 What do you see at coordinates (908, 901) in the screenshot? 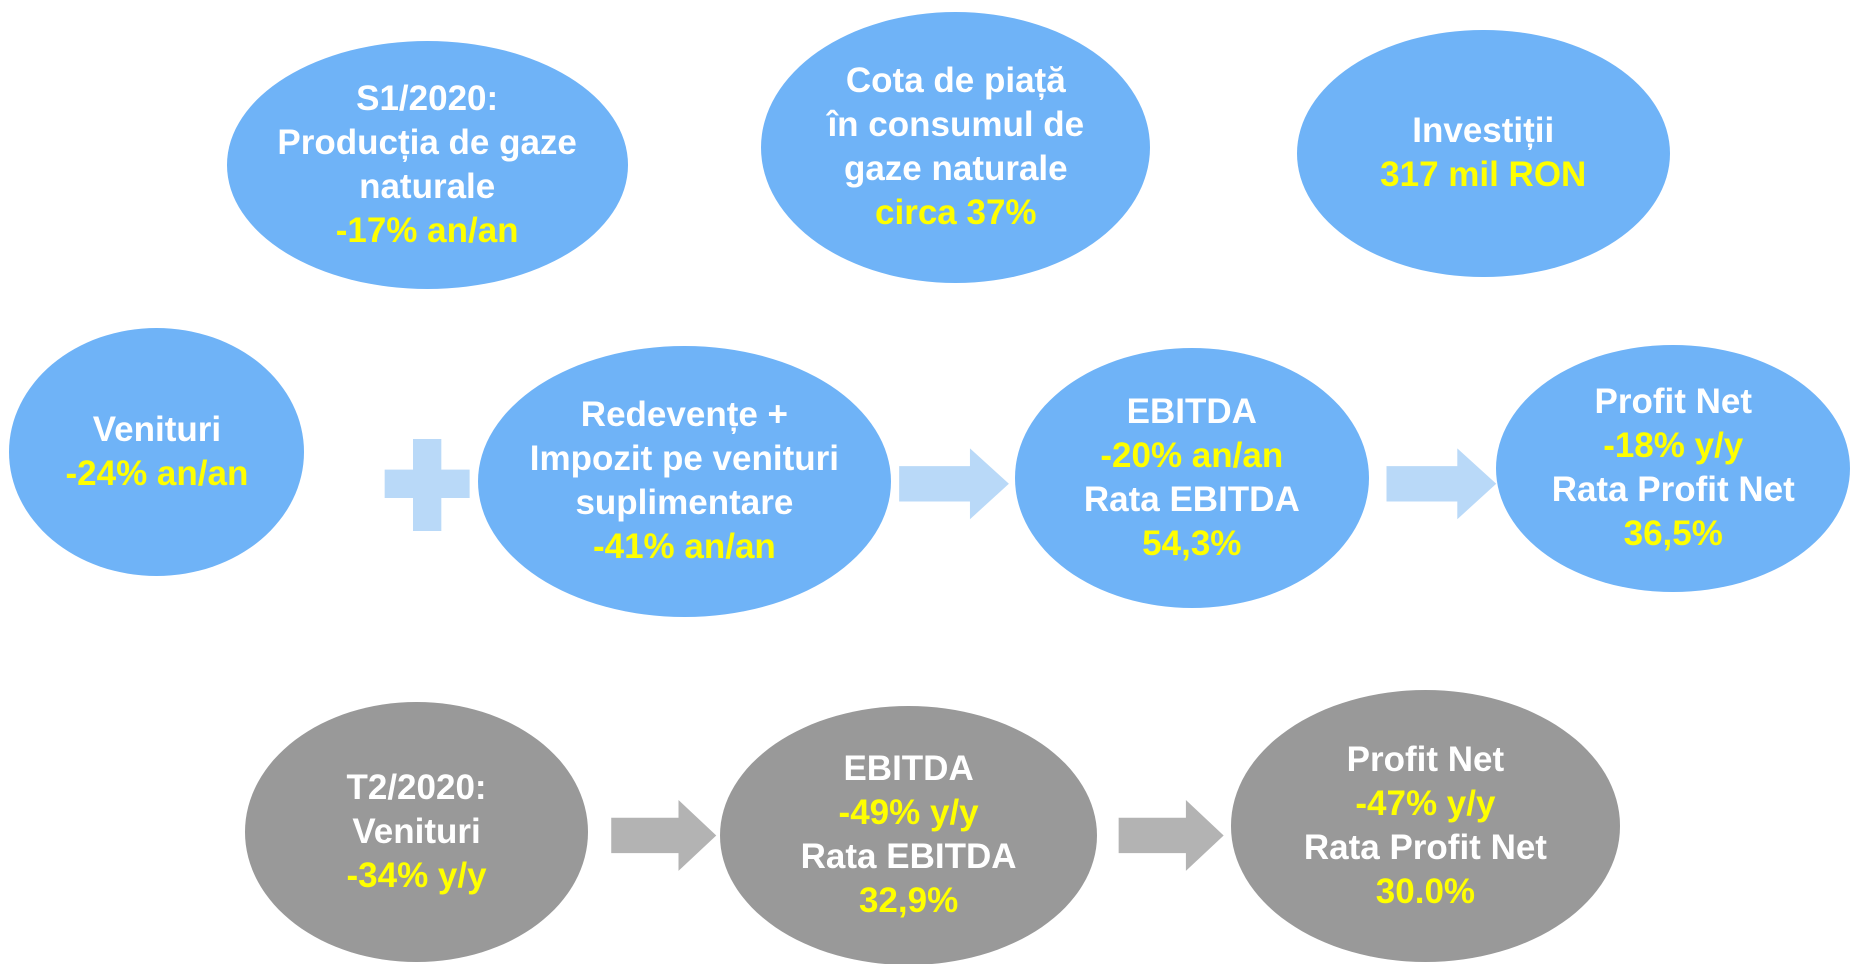
I see `node-text: 32,9%` at bounding box center [908, 901].